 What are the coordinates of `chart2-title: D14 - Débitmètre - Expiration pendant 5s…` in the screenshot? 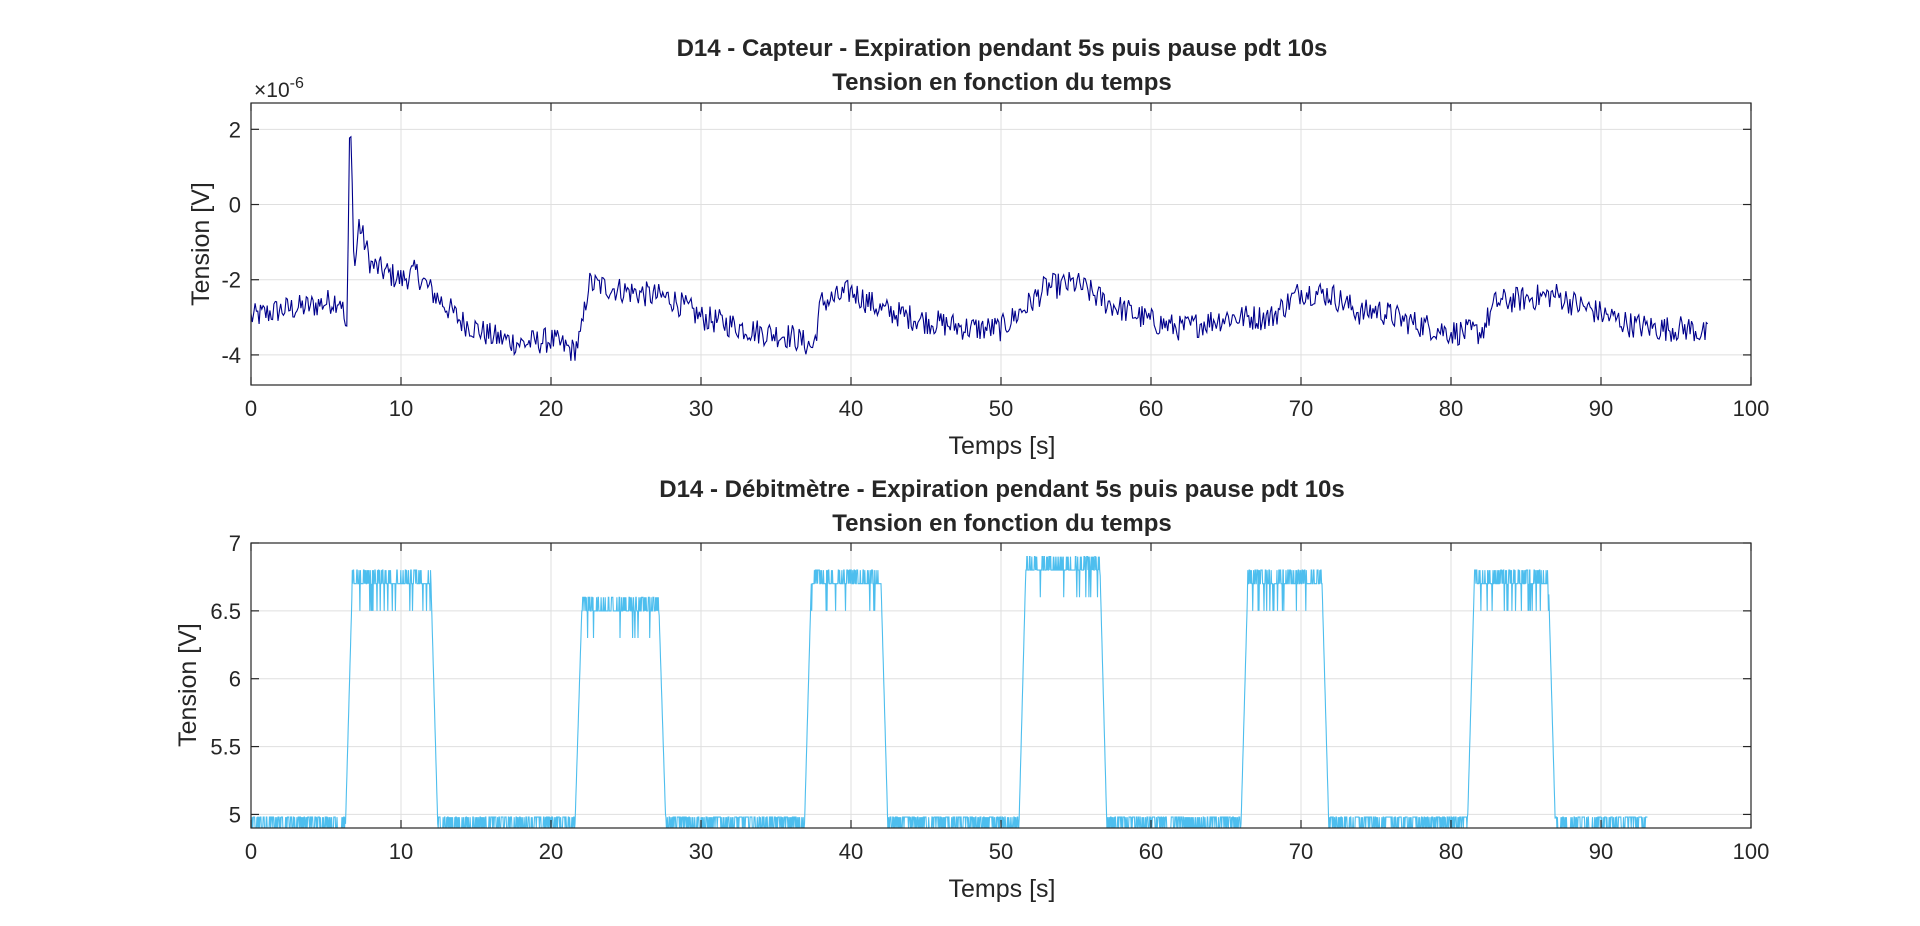 It's located at (1002, 489).